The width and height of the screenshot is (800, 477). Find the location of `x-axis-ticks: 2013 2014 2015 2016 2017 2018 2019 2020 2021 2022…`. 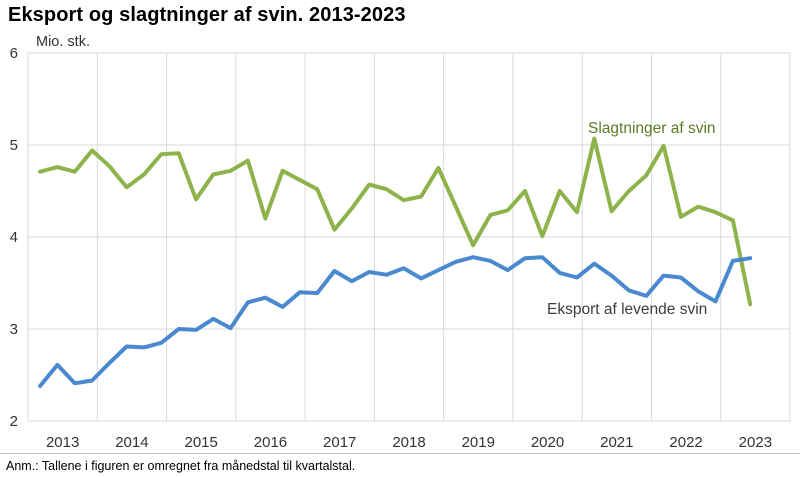

x-axis-ticks: 2013 2014 2015 2016 2017 2018 2019 2020 2021 2022… is located at coordinates (409, 442).